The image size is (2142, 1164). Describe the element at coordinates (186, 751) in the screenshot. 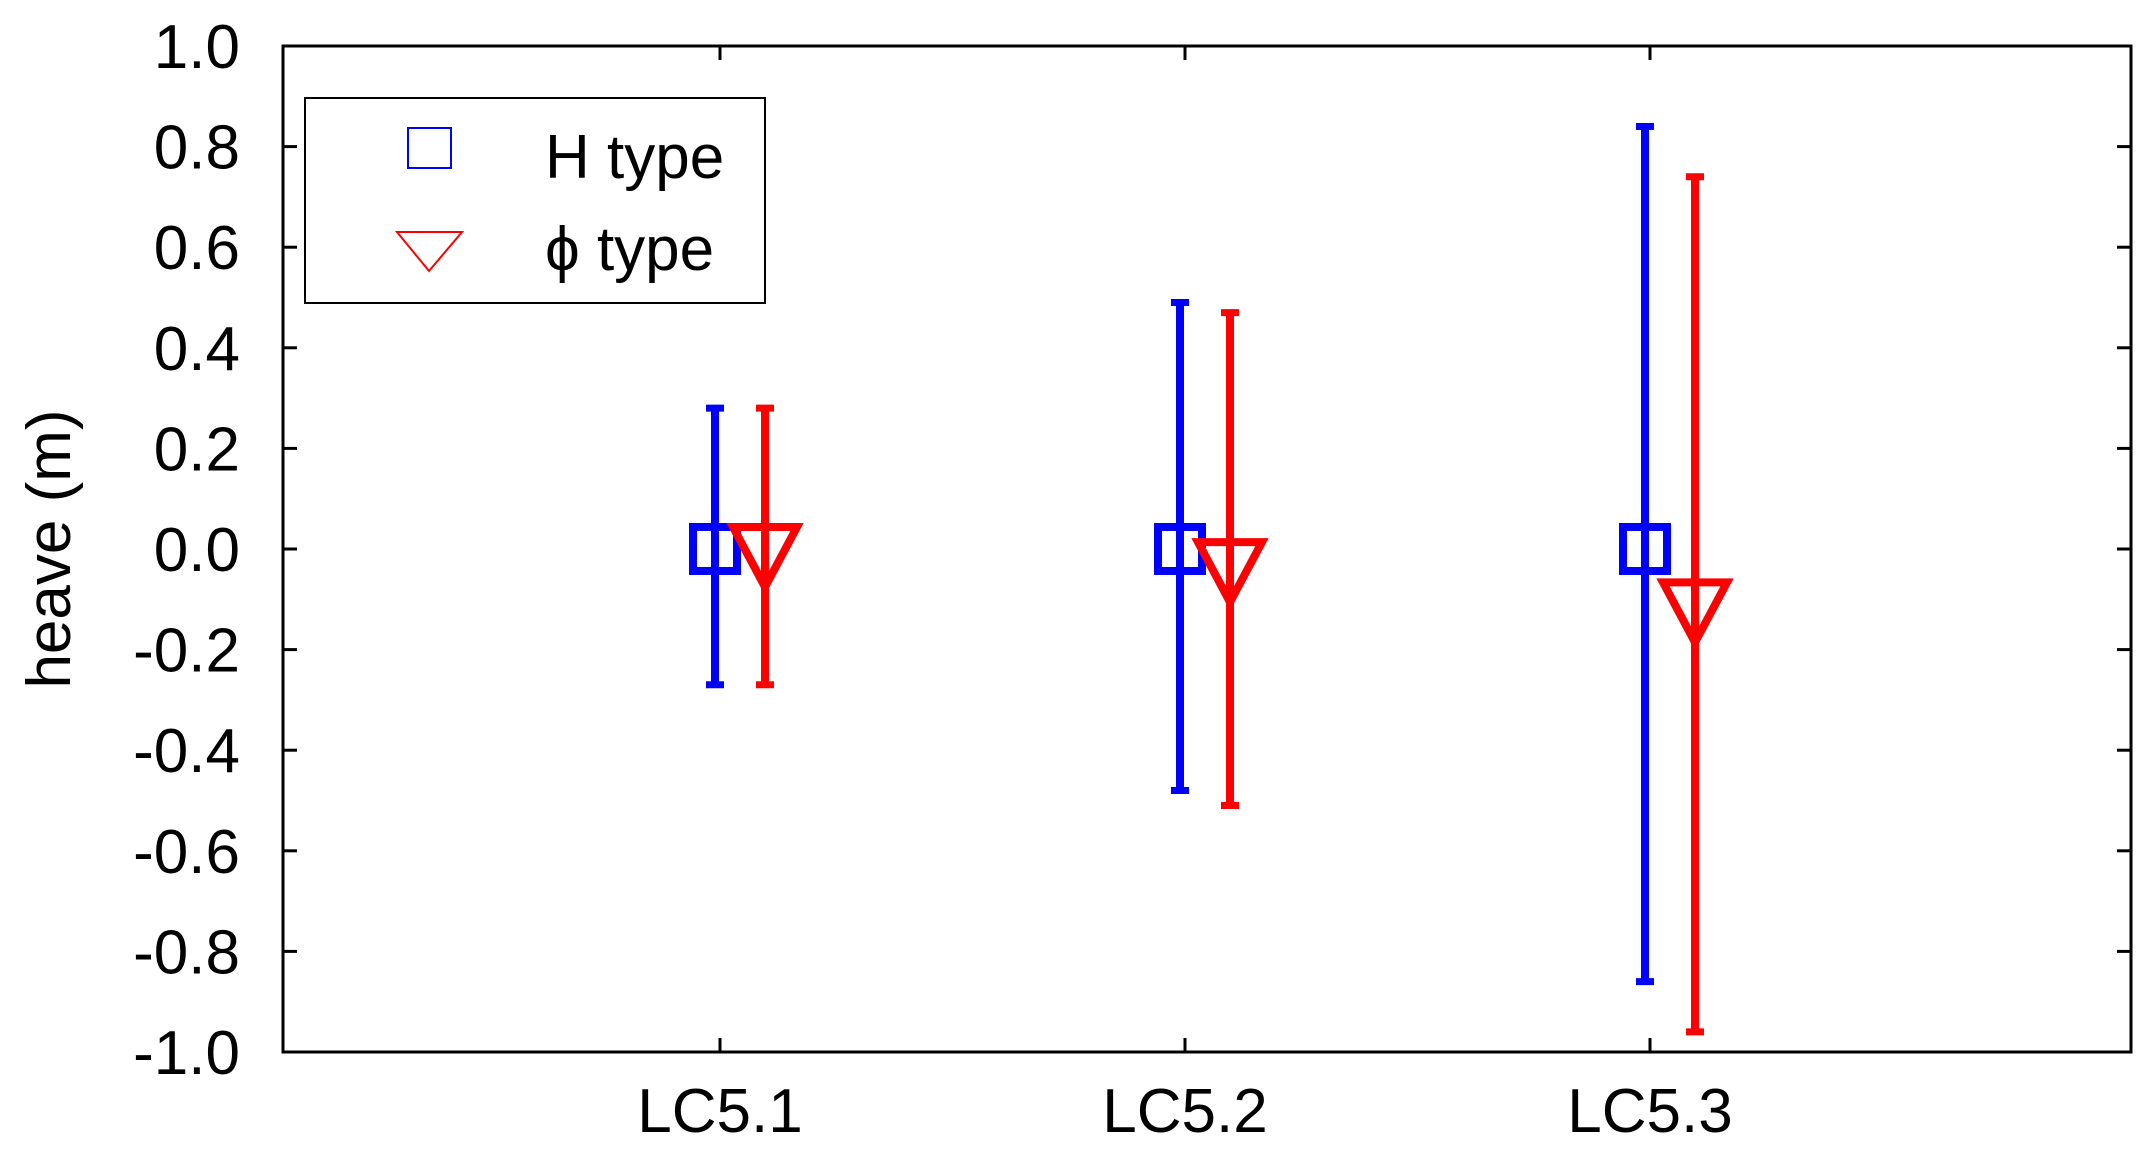

I see `y-tick-label: -0.4` at that location.